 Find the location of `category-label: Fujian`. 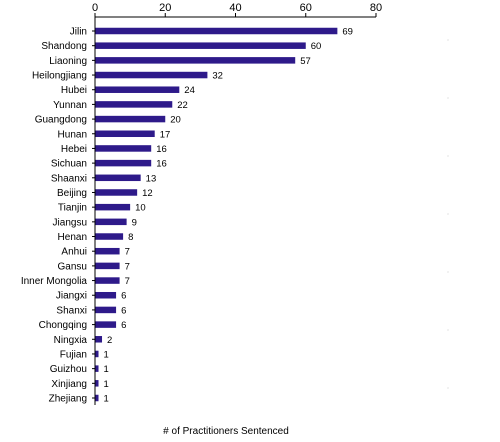

category-label: Fujian is located at coordinates (73, 354).